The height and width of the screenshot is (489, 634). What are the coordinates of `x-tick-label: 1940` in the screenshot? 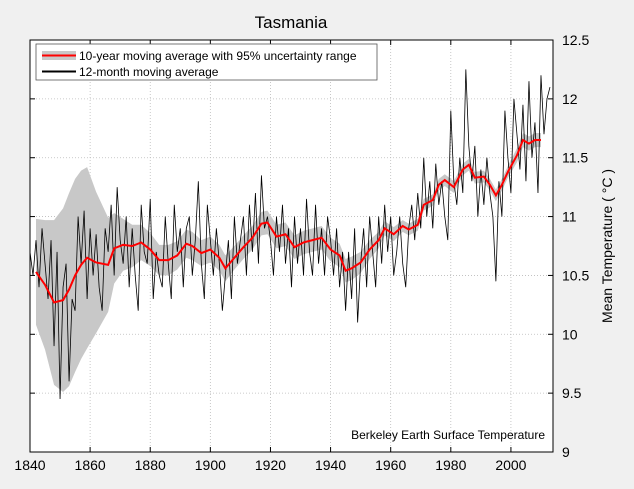 It's located at (330, 465).